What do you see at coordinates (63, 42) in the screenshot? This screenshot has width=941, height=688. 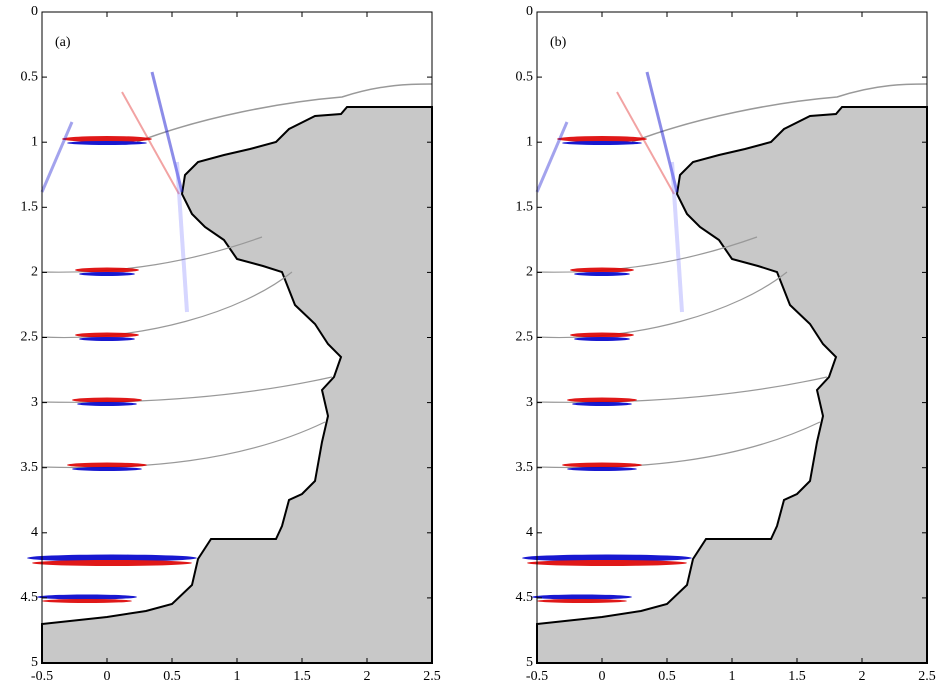 I see `panel-label: (a)` at bounding box center [63, 42].